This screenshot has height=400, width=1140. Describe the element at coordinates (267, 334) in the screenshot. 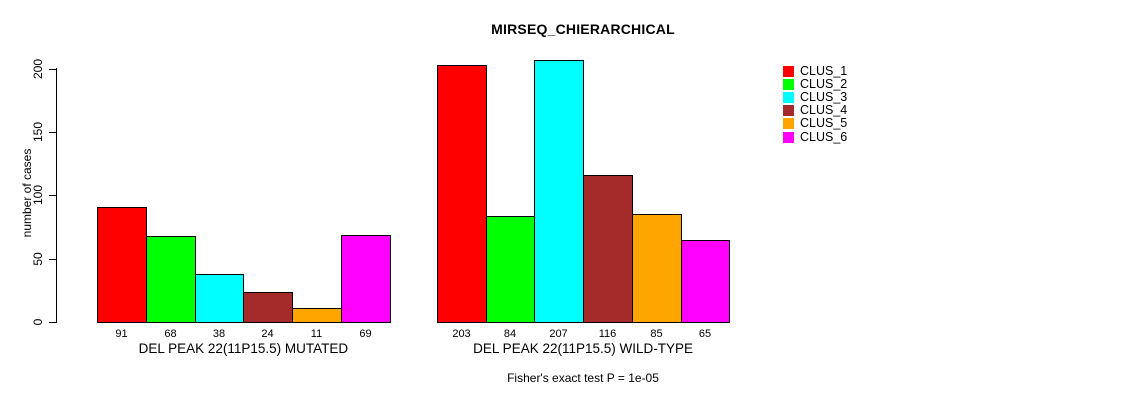

I see `bar-value-label: 24` at that location.